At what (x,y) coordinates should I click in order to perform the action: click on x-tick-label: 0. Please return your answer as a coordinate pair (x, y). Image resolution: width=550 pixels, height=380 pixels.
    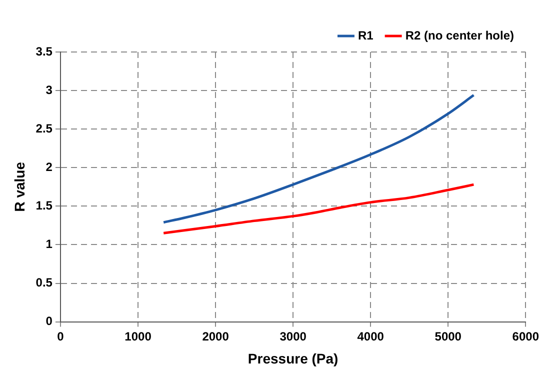
    Looking at the image, I should click on (60, 336).